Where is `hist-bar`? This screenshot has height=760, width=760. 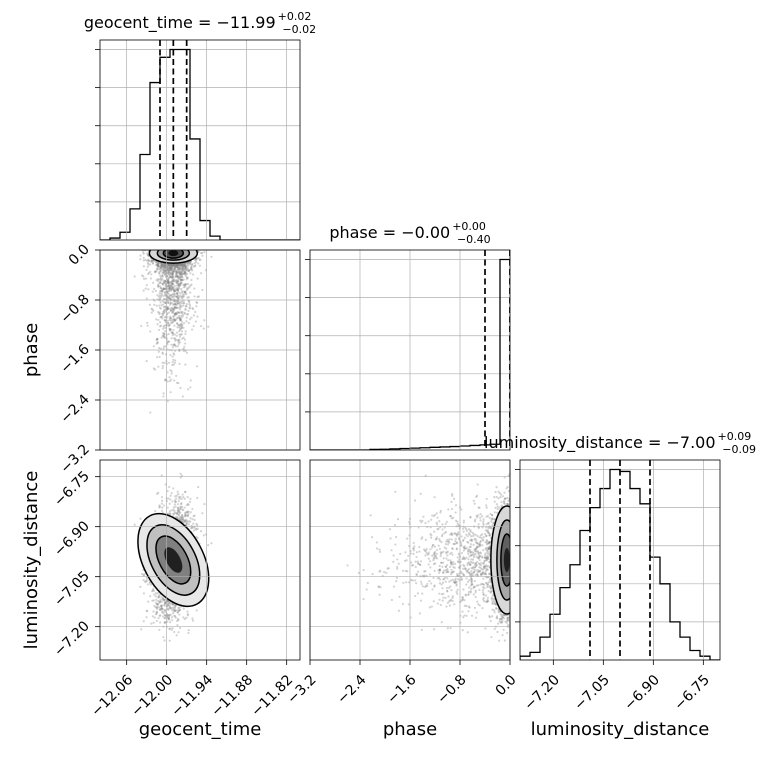
hist-bar is located at coordinates (135, 224).